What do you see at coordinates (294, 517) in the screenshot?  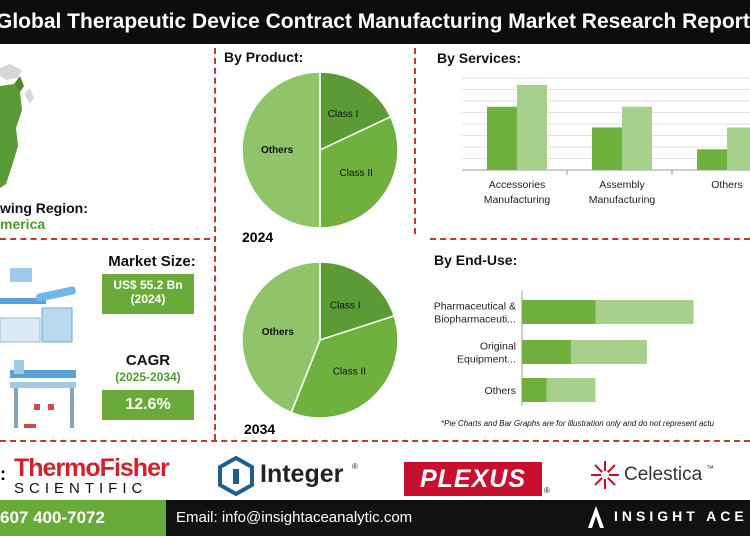 I see `footer-email: Email: info@insightaceanalytic.com` at bounding box center [294, 517].